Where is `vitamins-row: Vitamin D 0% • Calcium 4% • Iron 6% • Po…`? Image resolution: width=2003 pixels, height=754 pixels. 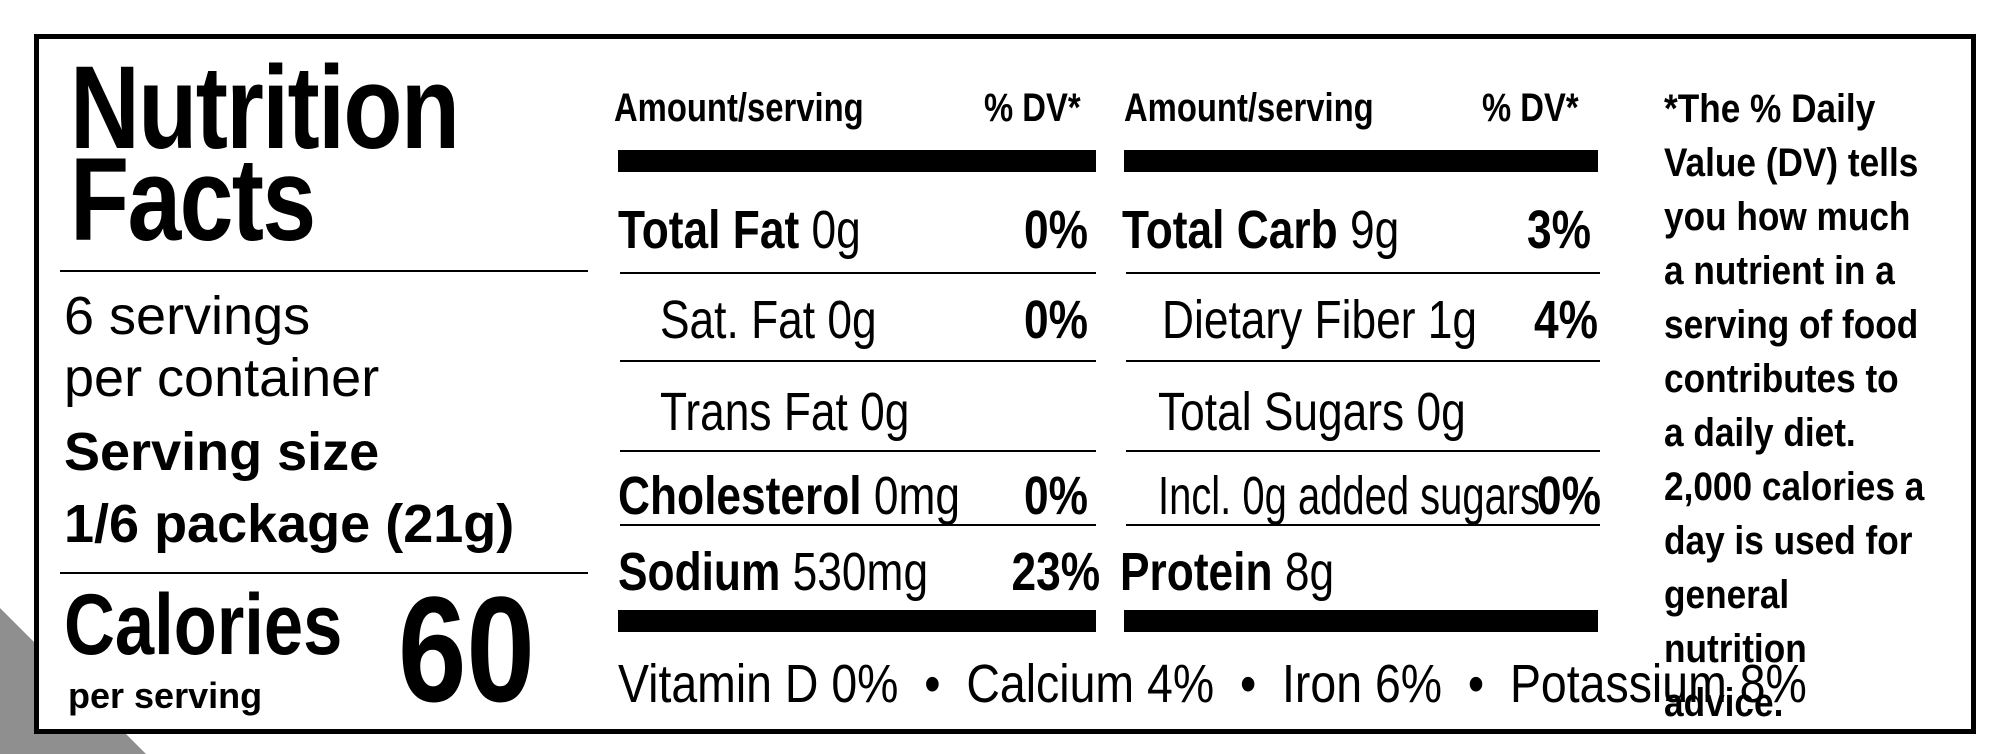 vitamins-row: Vitamin D 0% • Calcium 4% • Iron 6% • Po… is located at coordinates (1309, 684).